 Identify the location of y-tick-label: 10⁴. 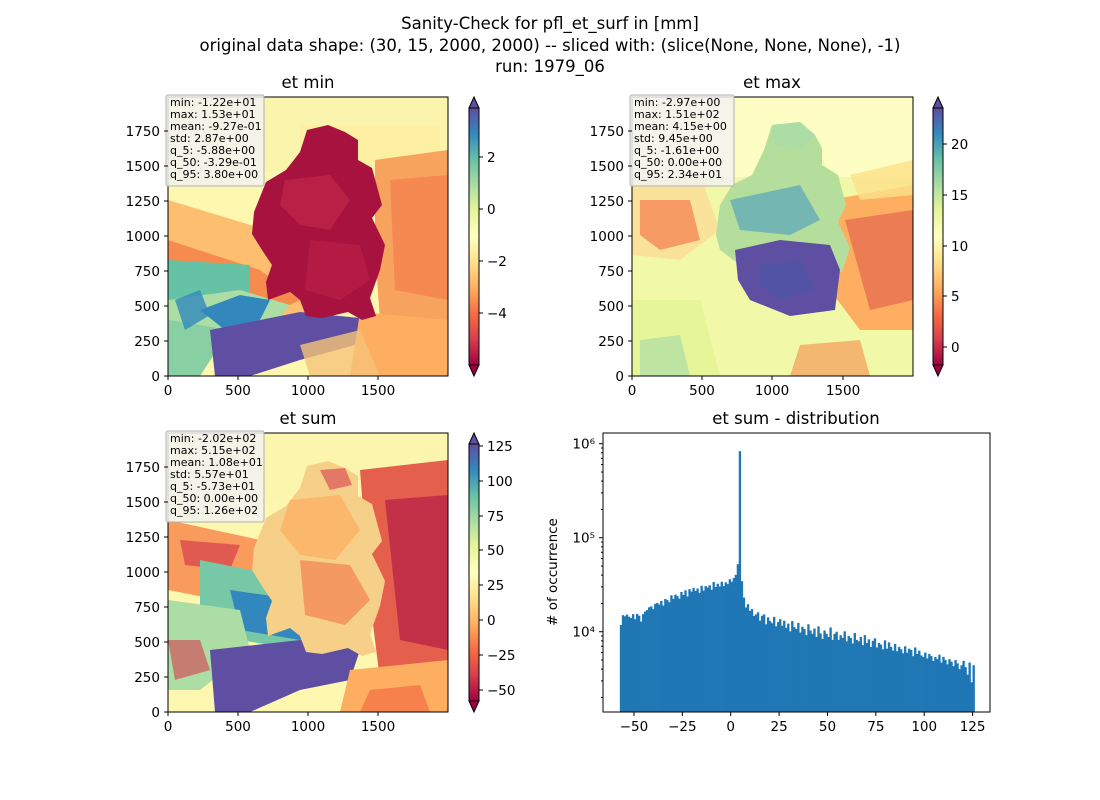
(583, 633).